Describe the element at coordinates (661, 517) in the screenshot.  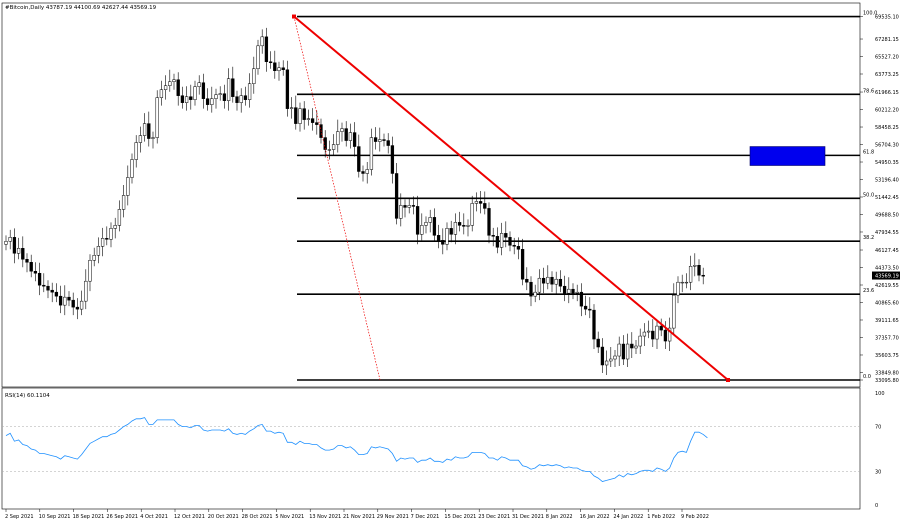
I see `date-axis-label: 1 Feb 2022` at that location.